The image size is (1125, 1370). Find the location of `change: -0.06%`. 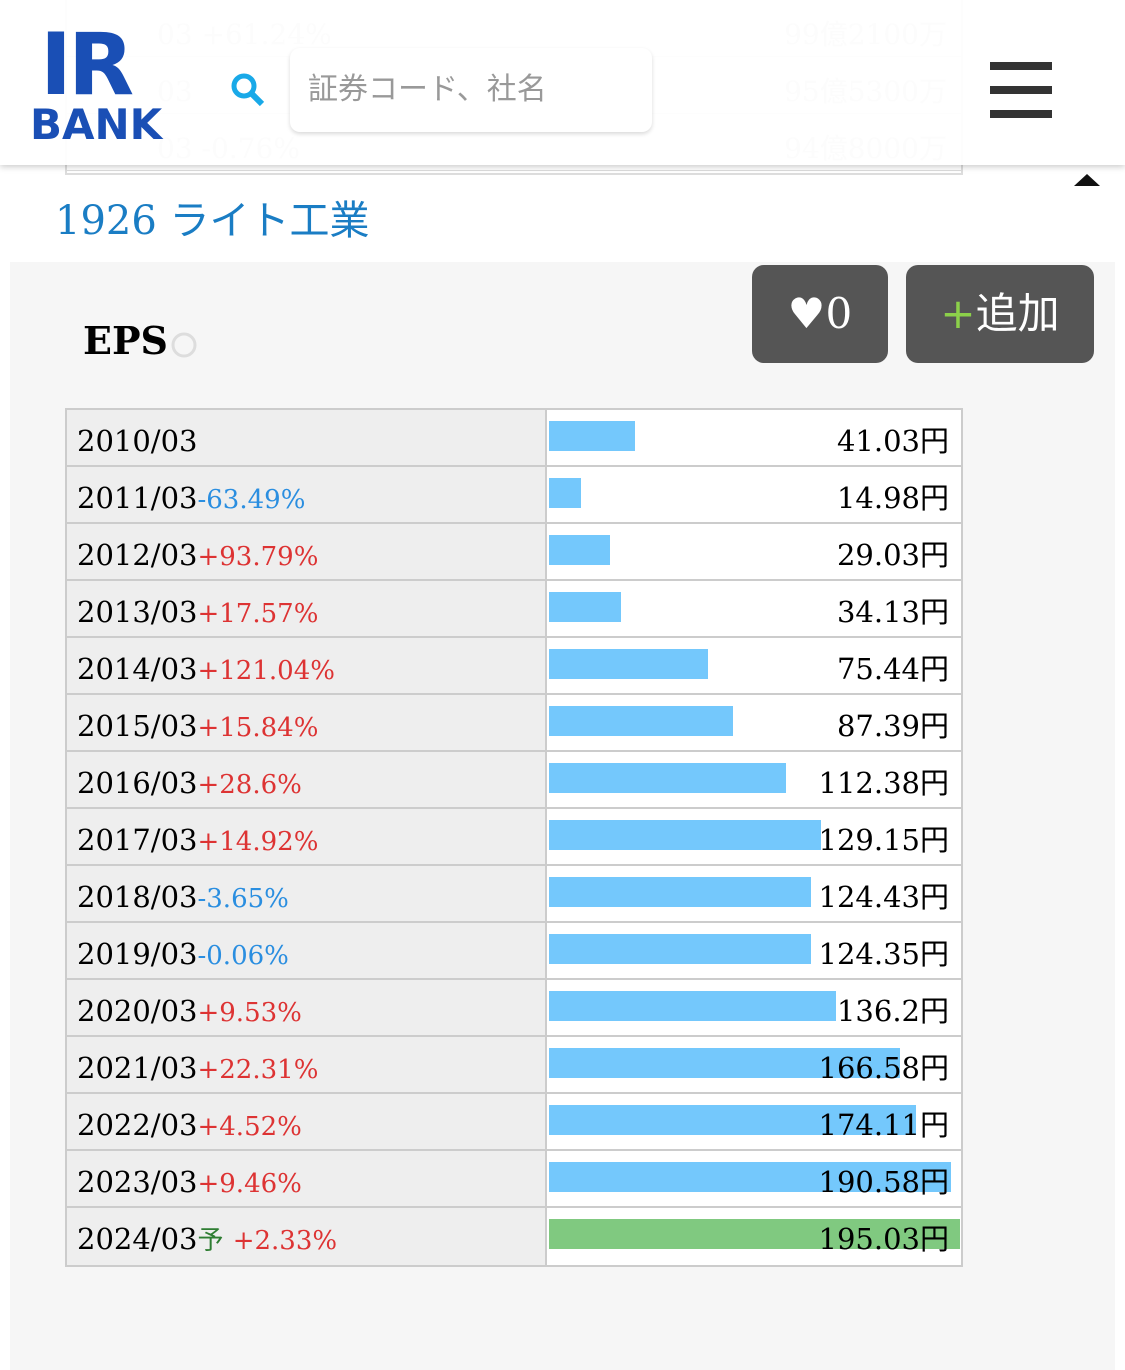

change: -0.06% is located at coordinates (243, 956).